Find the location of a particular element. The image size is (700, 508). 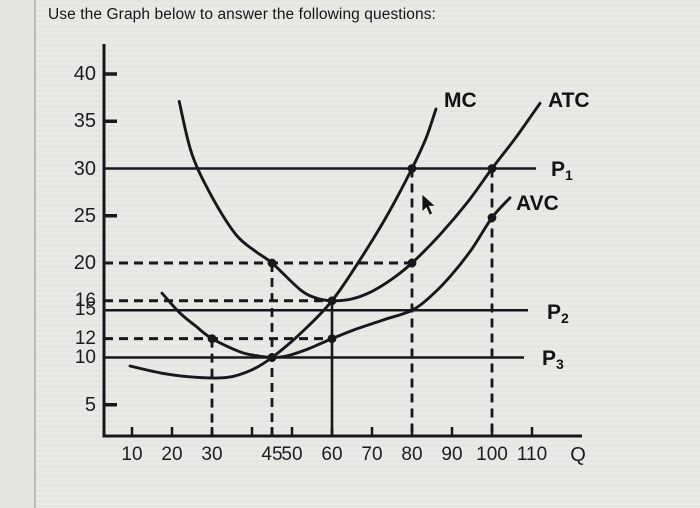

p3-sub: 3 is located at coordinates (560, 364).